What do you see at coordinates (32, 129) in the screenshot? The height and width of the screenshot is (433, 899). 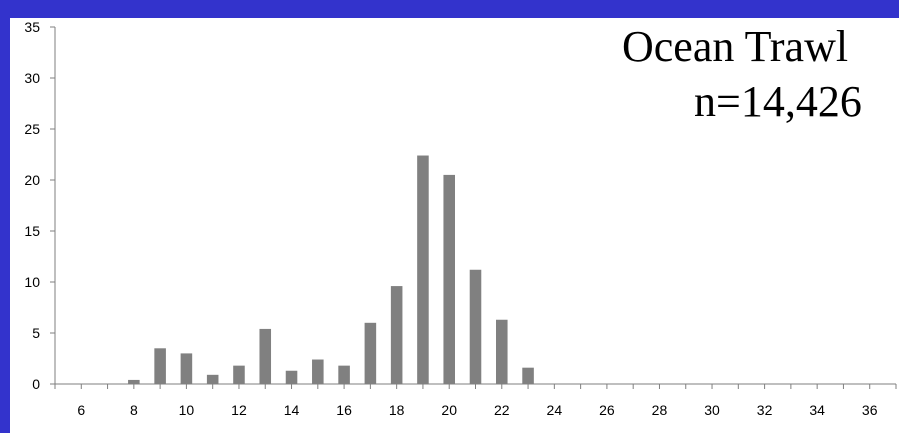 I see `y-tick-label: 25` at bounding box center [32, 129].